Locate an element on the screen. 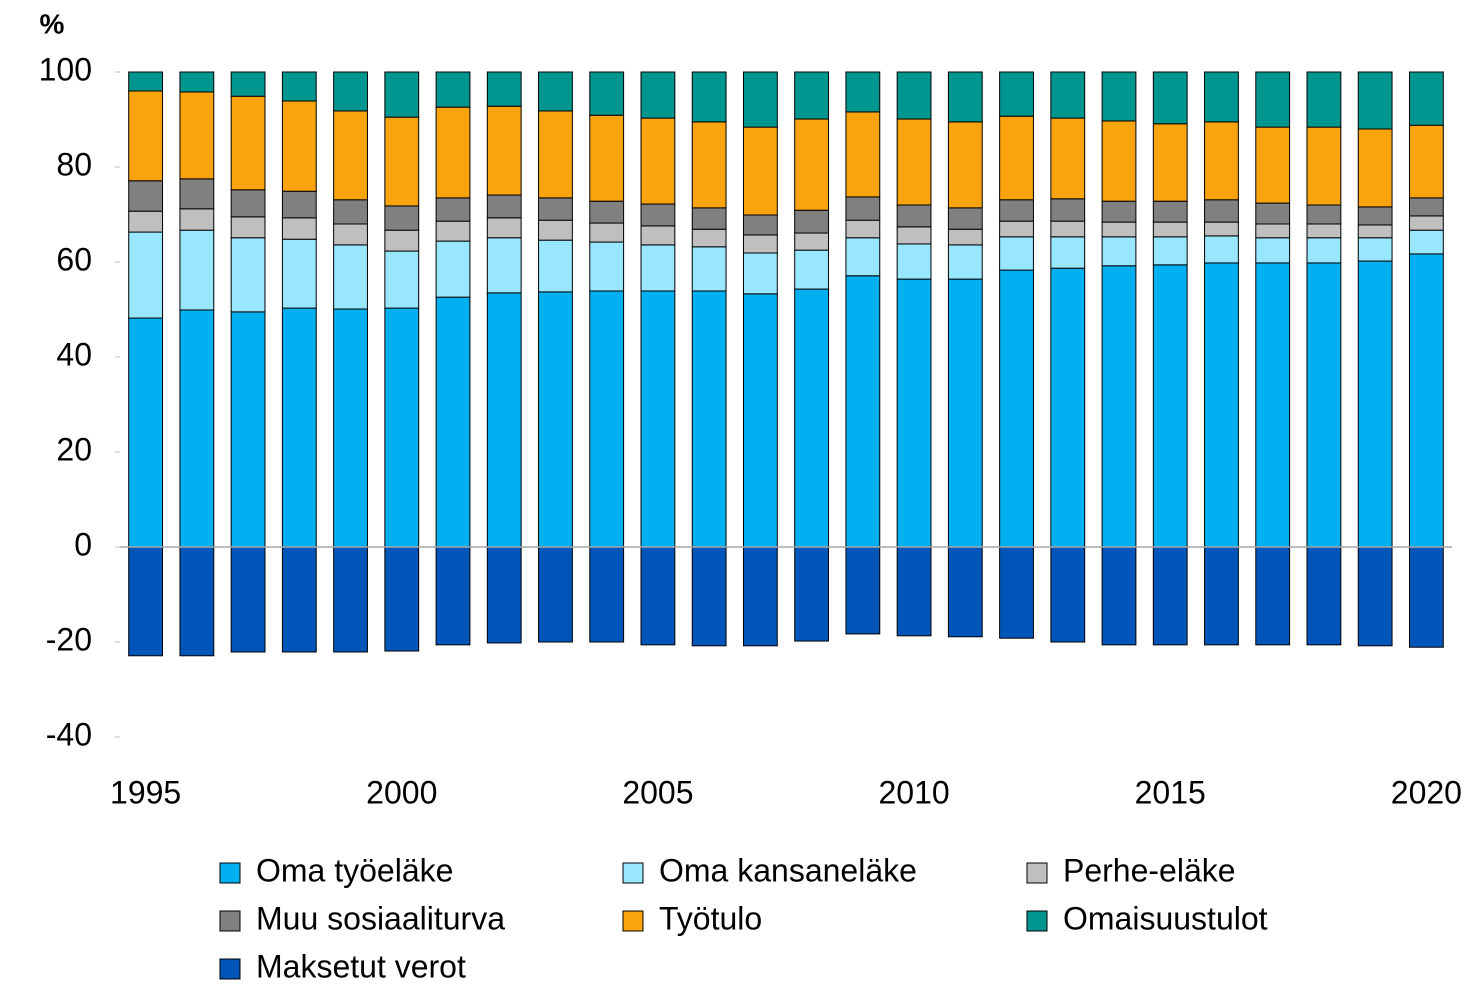 The width and height of the screenshot is (1476, 984). y-tick-label: 80 is located at coordinates (74, 164).